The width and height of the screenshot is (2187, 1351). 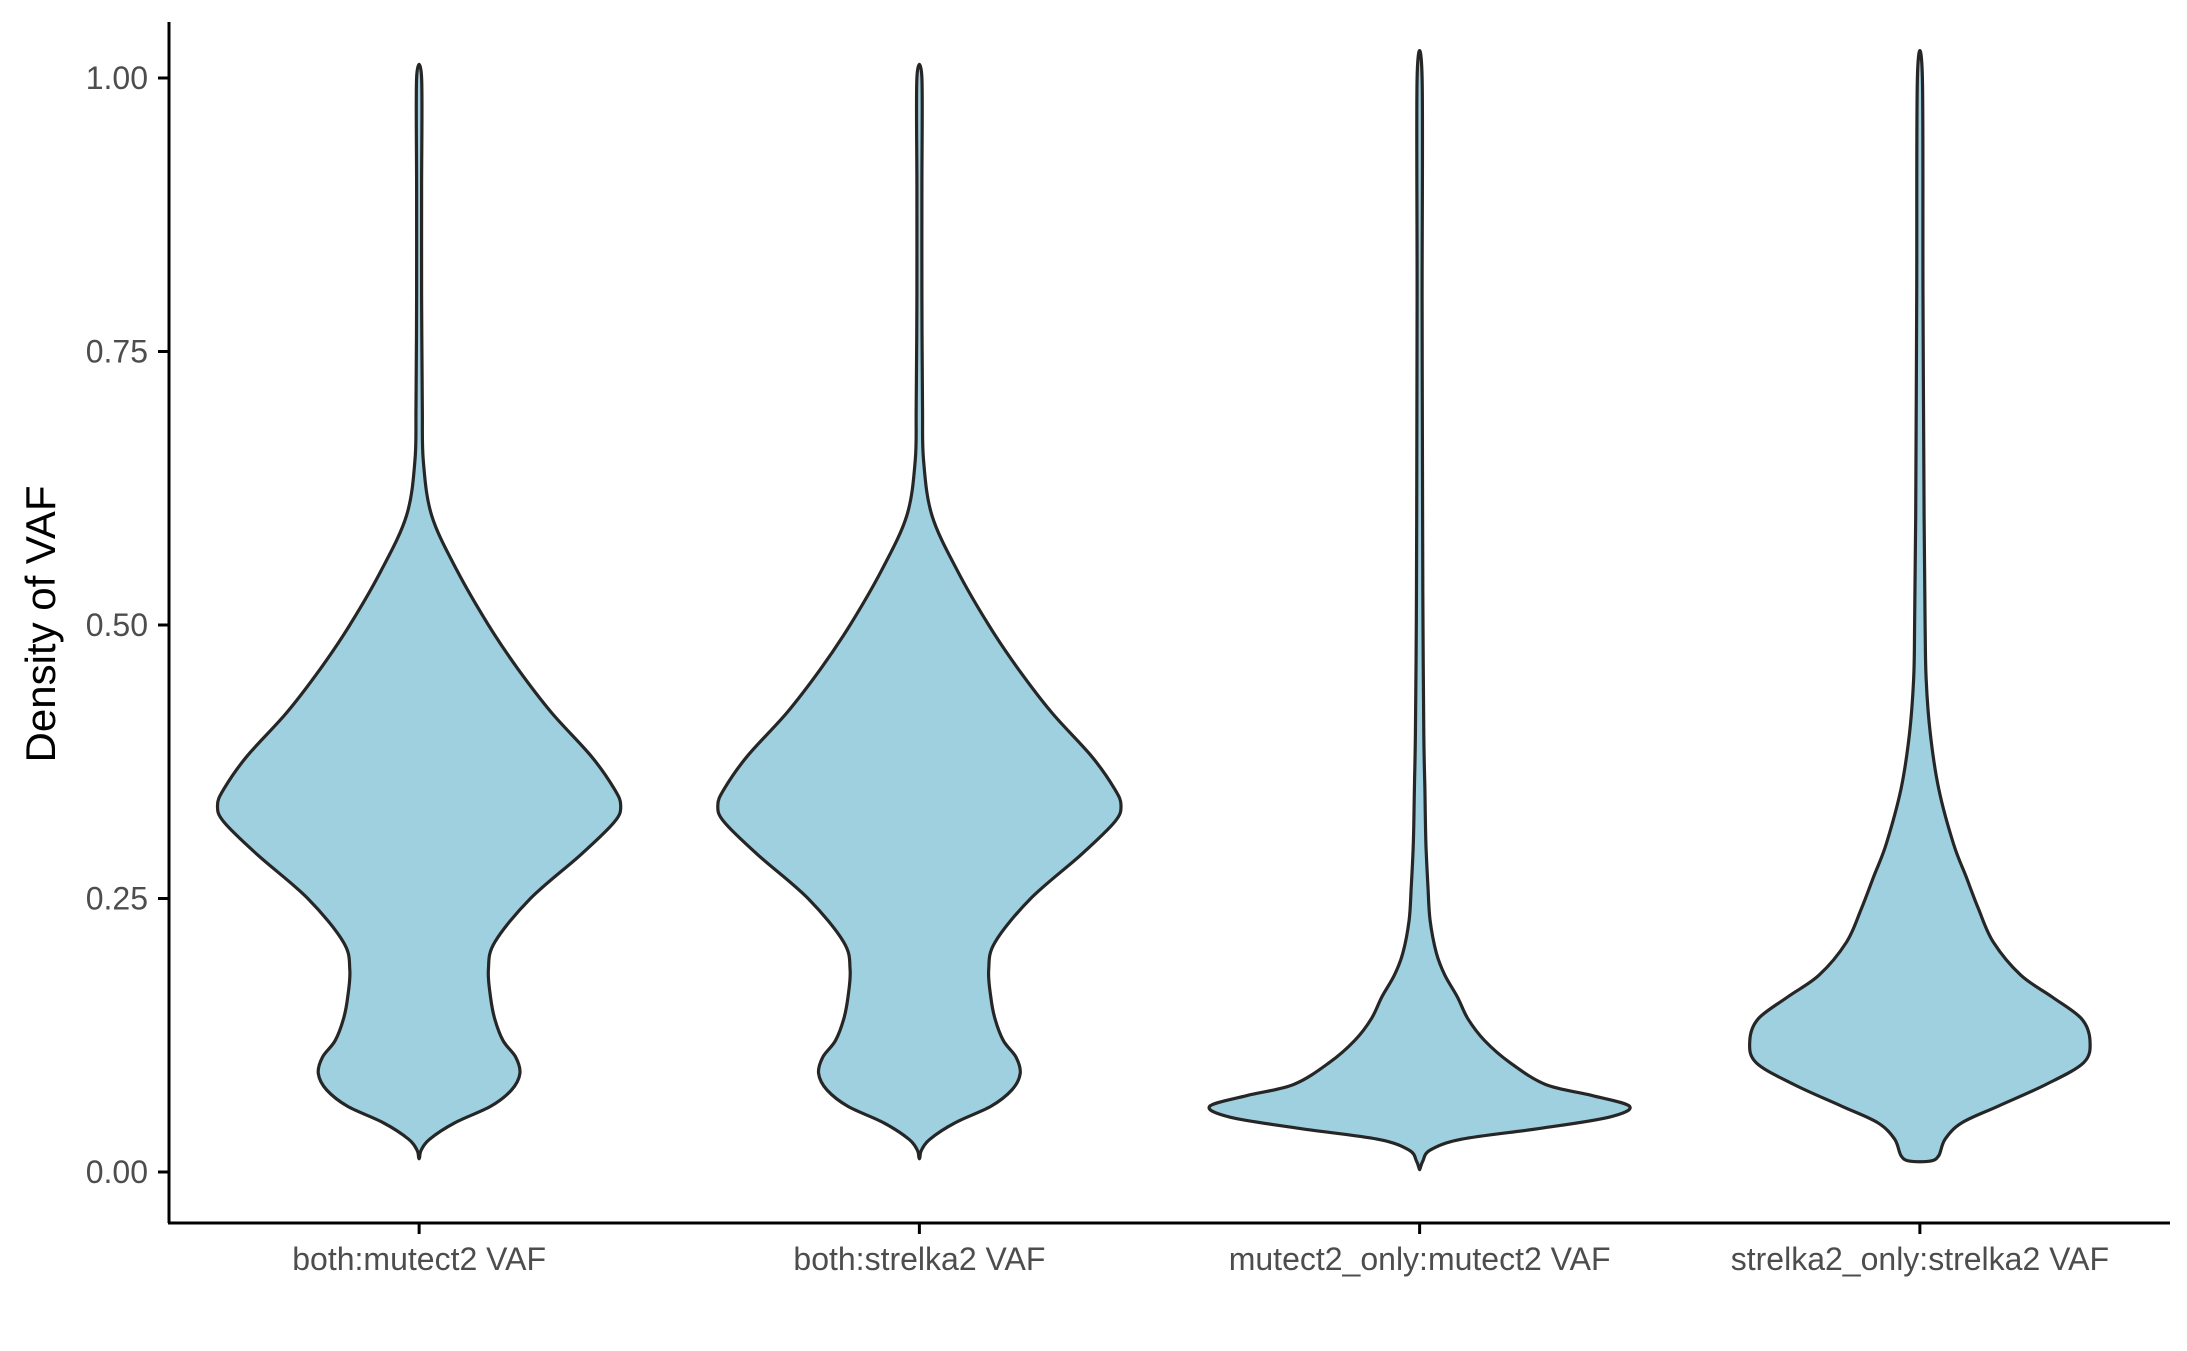 I want to click on y-axis-title: Density of VAF, so click(x=40, y=624).